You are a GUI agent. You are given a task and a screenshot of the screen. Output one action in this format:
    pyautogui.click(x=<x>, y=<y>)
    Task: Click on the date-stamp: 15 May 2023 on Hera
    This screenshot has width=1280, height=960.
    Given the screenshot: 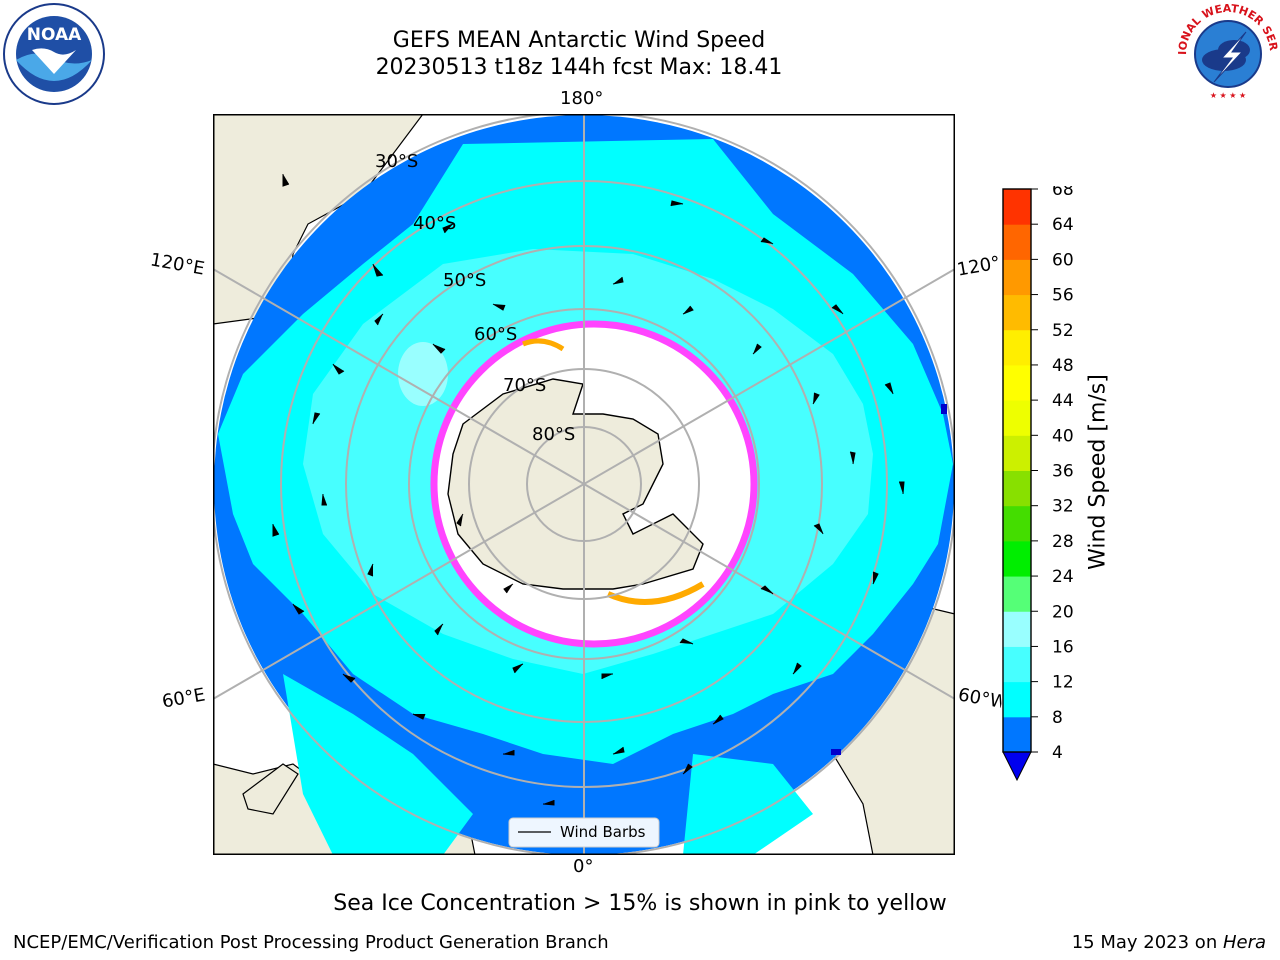 What is the action you would take?
    pyautogui.click(x=1169, y=942)
    